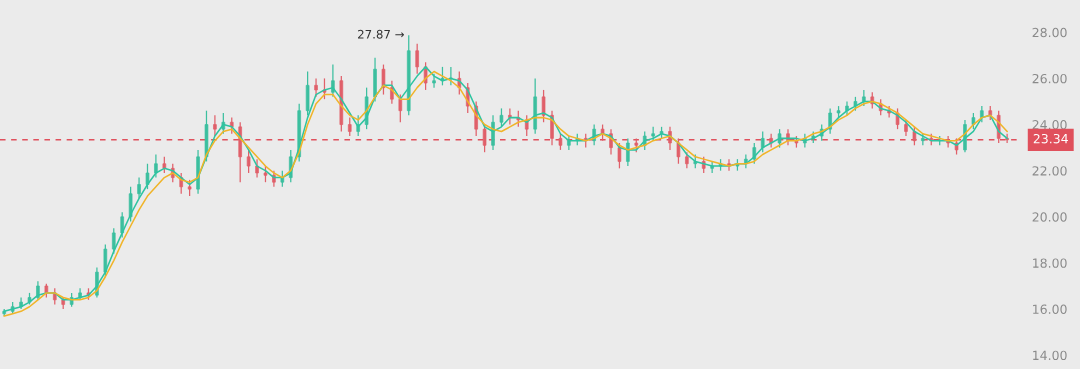 This screenshot has height=369, width=1080. What do you see at coordinates (1050, 263) in the screenshot?
I see `y-tick-label: 18.00` at bounding box center [1050, 263].